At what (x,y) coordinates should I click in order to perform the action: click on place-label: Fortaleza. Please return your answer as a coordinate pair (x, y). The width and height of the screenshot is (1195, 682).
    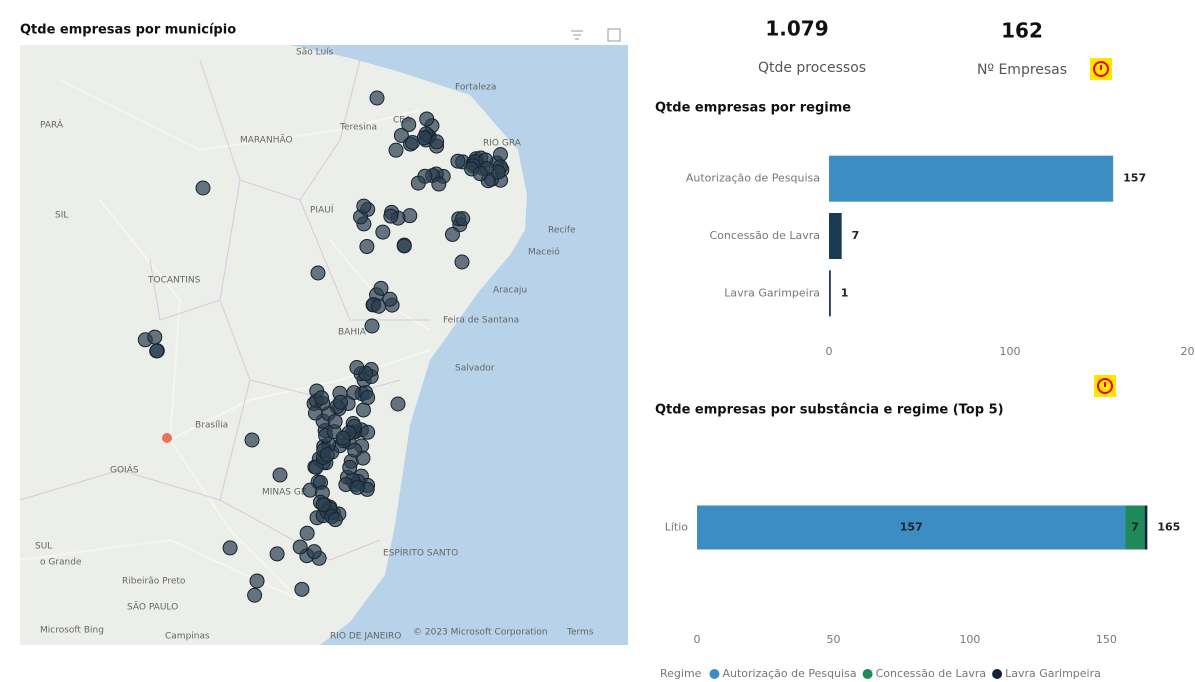
    Looking at the image, I should click on (475, 88).